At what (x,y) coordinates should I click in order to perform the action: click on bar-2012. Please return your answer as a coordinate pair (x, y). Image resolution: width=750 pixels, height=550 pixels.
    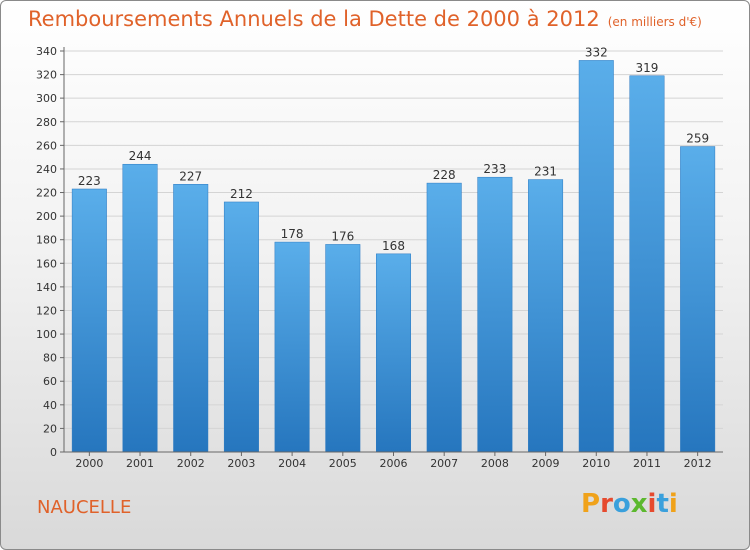
    Looking at the image, I should click on (698, 299).